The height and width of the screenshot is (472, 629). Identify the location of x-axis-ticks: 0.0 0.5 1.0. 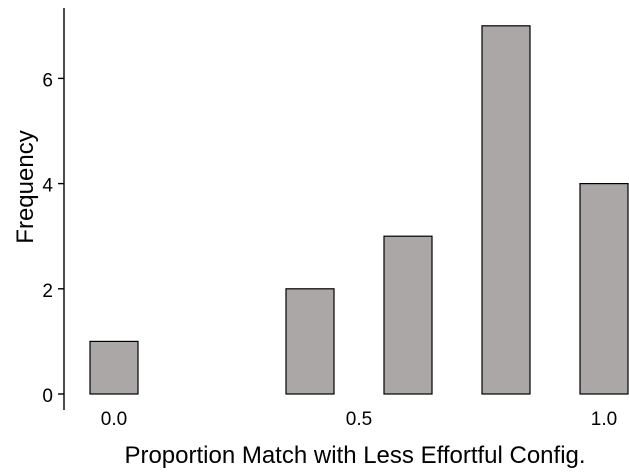
(359, 419).